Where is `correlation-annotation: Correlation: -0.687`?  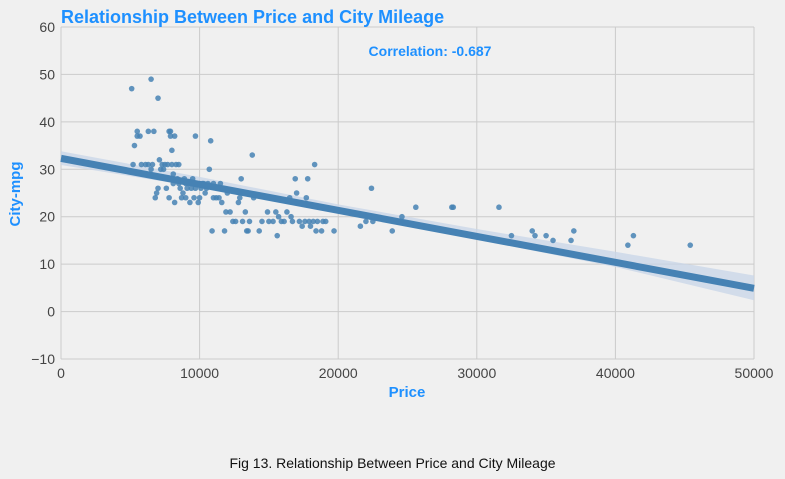
correlation-annotation: Correlation: -0.687 is located at coordinates (430, 51).